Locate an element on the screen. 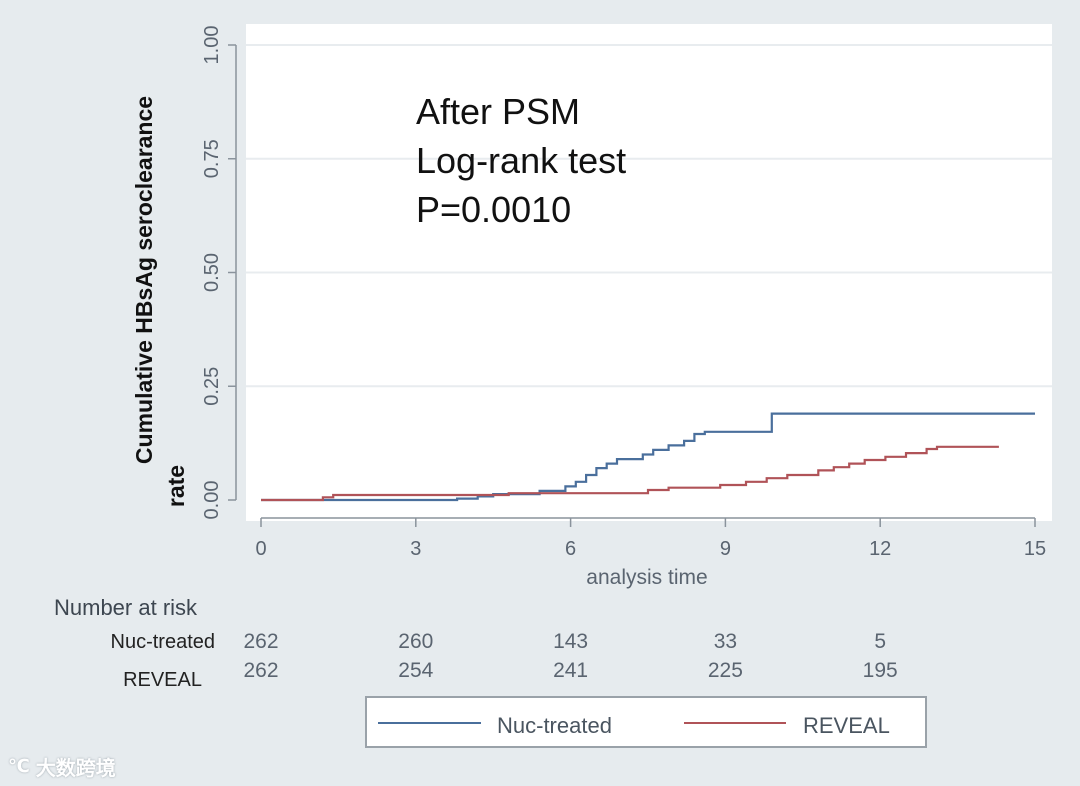  risk-row-name-nuc: Nuc-treated is located at coordinates (163, 642).